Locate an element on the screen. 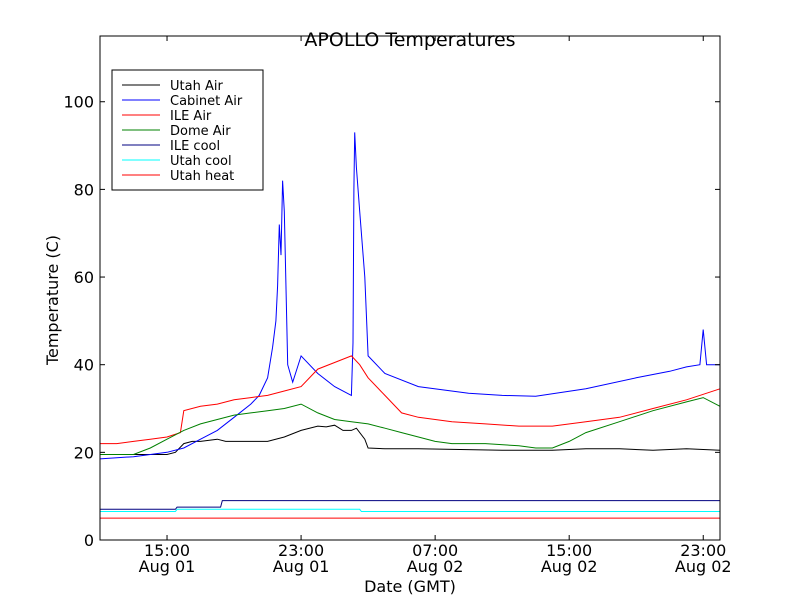  y-tick-label: 80 is located at coordinates (84, 189).